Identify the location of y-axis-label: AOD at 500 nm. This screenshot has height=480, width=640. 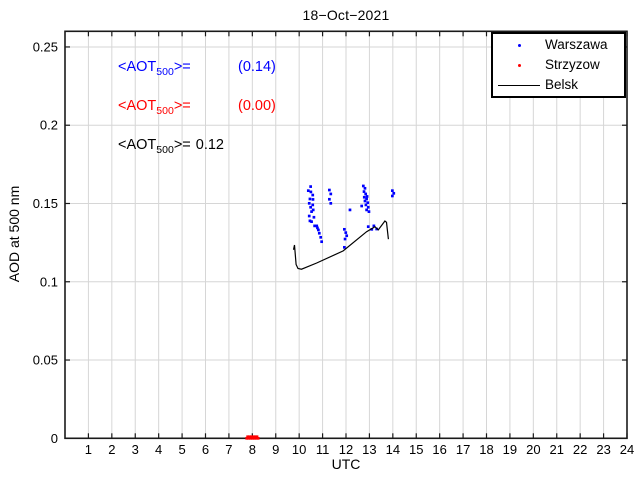
(14, 234).